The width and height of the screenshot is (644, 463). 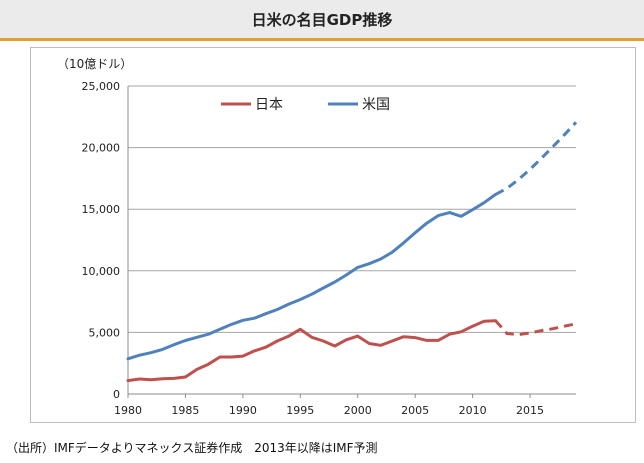 What do you see at coordinates (101, 86) in the screenshot?
I see `y-tick-label: 25,000` at bounding box center [101, 86].